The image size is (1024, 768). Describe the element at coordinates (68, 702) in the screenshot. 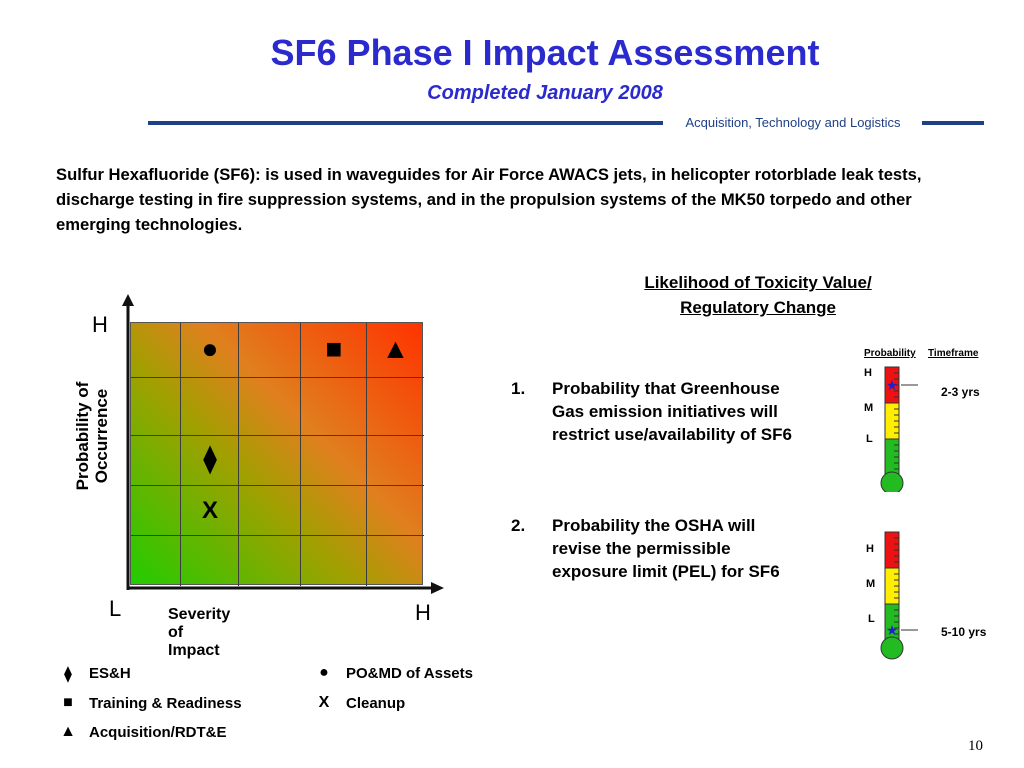

I see `legend-symbol-training: ■` at that location.